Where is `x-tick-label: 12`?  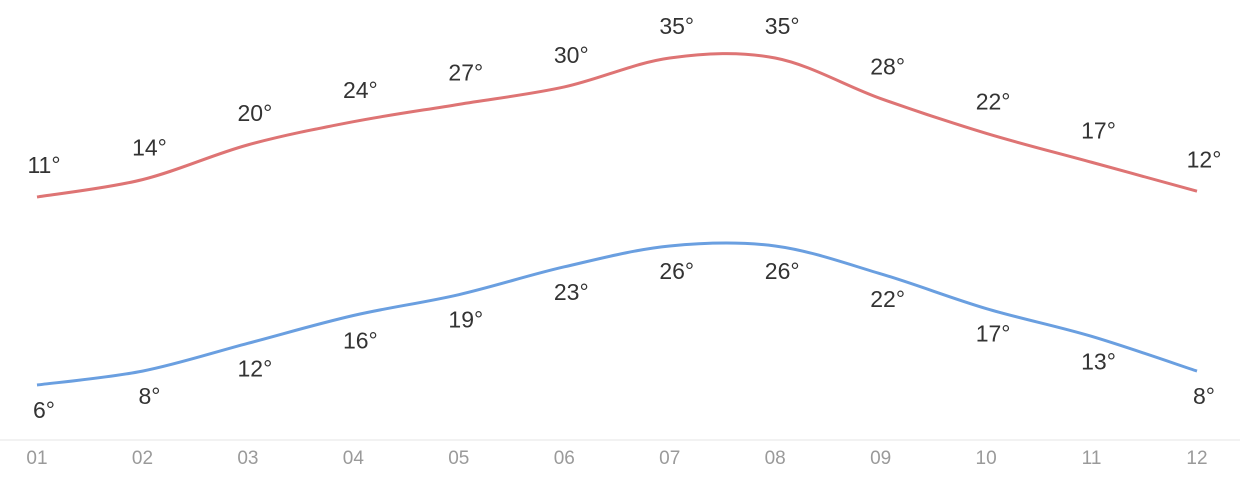
x-tick-label: 12 is located at coordinates (1196, 458).